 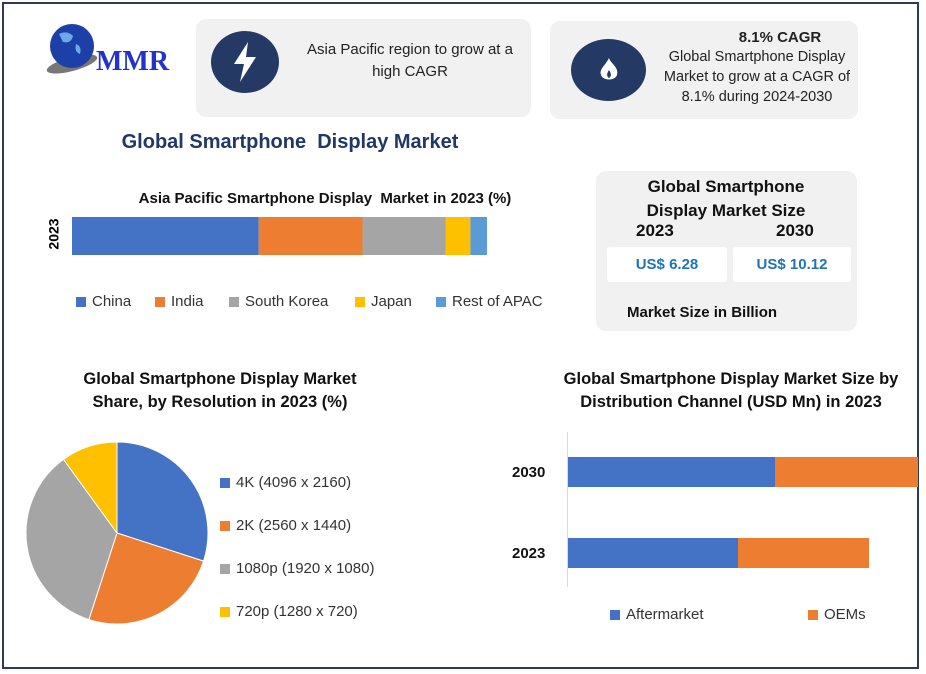 I want to click on legend-item-oems: OEMs, so click(x=837, y=614).